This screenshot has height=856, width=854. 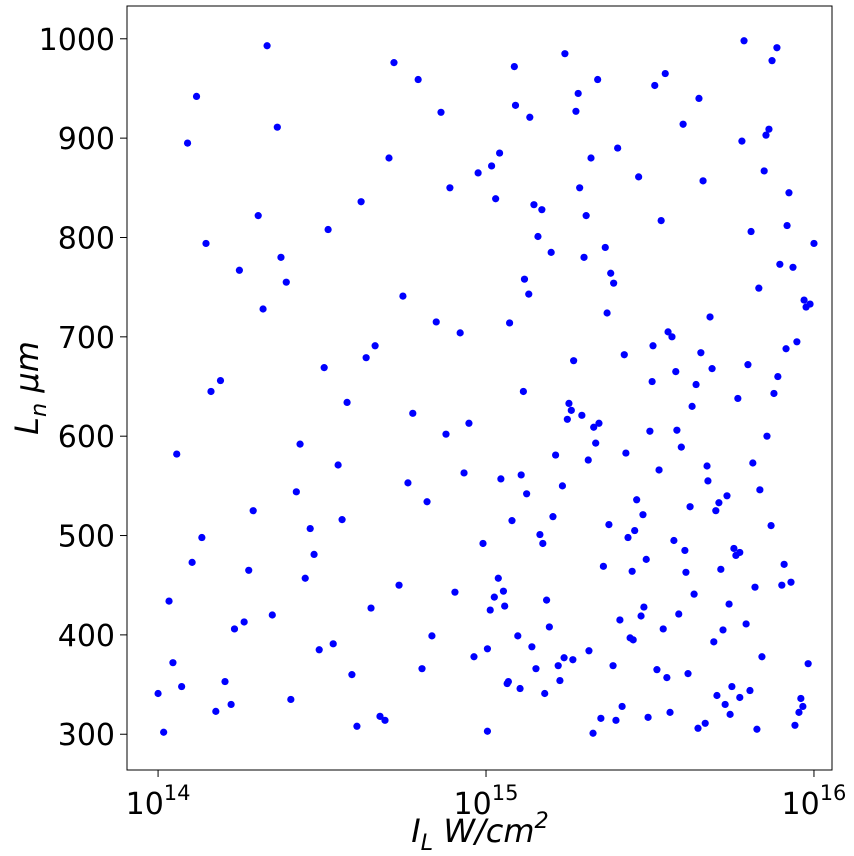 What do you see at coordinates (86, 636) in the screenshot?
I see `y-tick-label: 400` at bounding box center [86, 636].